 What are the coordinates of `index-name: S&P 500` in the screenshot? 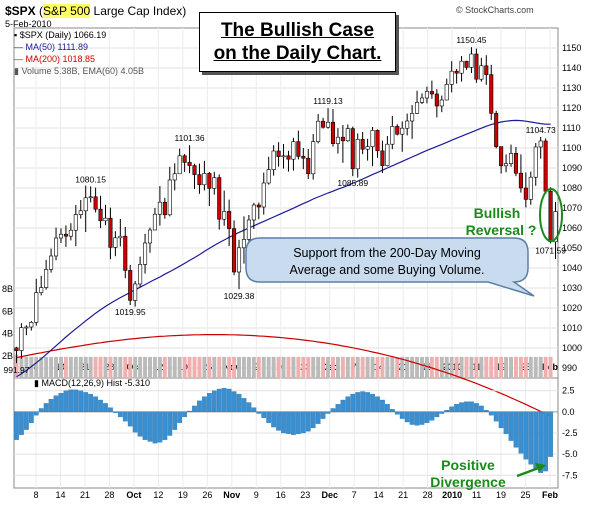 It's located at (67, 11).